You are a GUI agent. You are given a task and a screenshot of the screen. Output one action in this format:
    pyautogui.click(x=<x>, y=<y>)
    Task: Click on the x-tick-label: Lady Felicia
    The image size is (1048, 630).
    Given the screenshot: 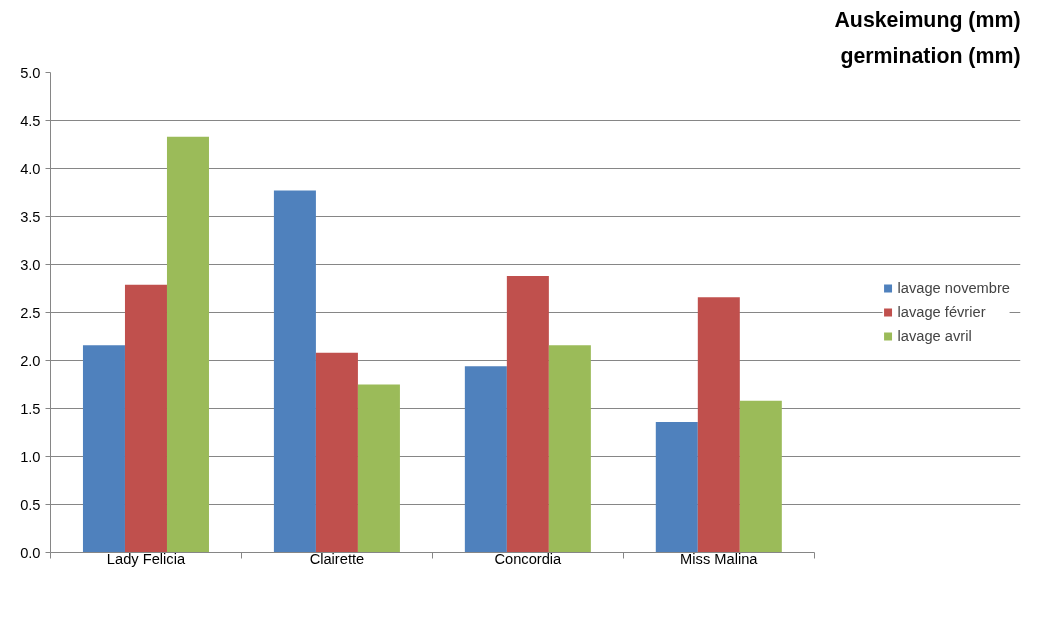 What is the action you would take?
    pyautogui.click(x=146, y=558)
    